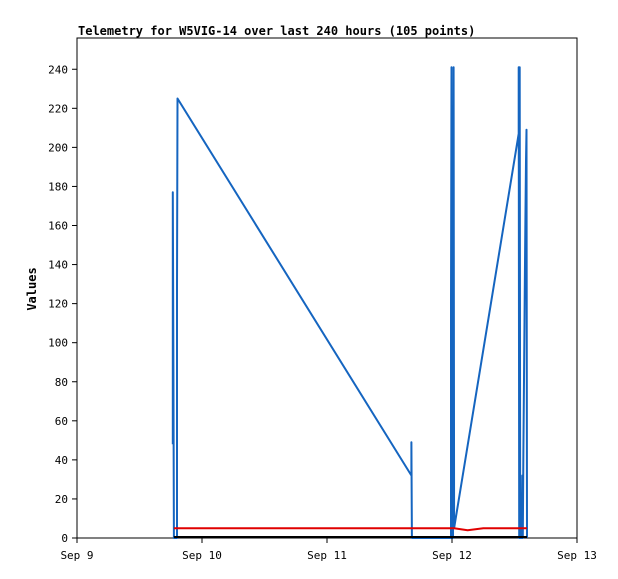 The image size is (618, 579). Describe the element at coordinates (327, 555) in the screenshot. I see `x-tick-label: Sep 11` at that location.